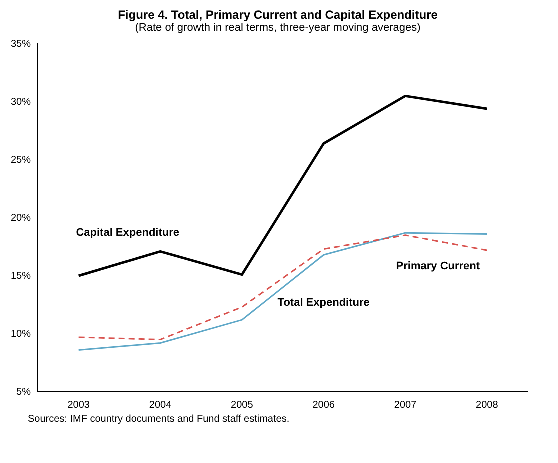 The height and width of the screenshot is (463, 558). What do you see at coordinates (487, 405) in the screenshot?
I see `x-tick-label: 2008` at bounding box center [487, 405].